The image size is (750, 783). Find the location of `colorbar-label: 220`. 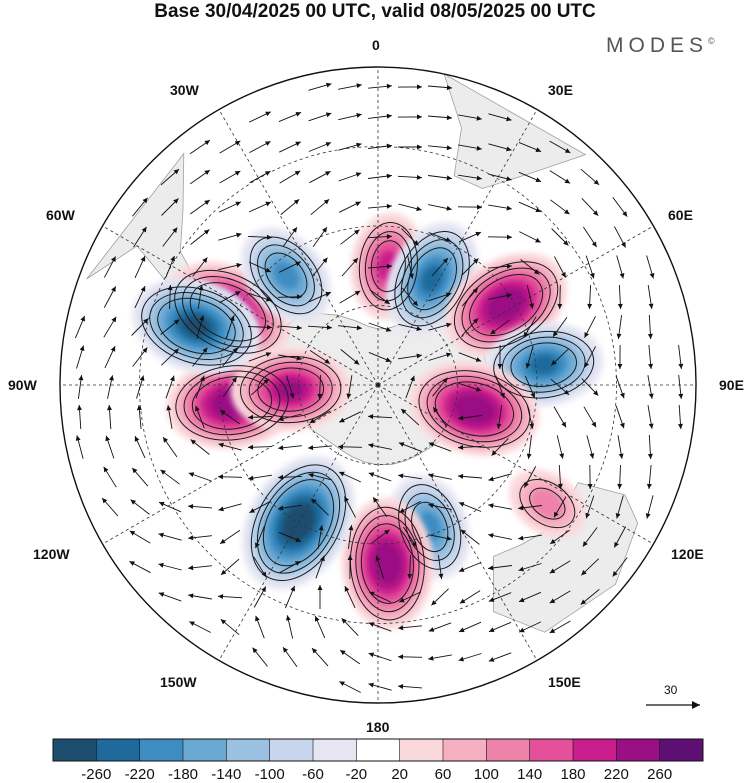

colorbar-label: 220 is located at coordinates (616, 774).